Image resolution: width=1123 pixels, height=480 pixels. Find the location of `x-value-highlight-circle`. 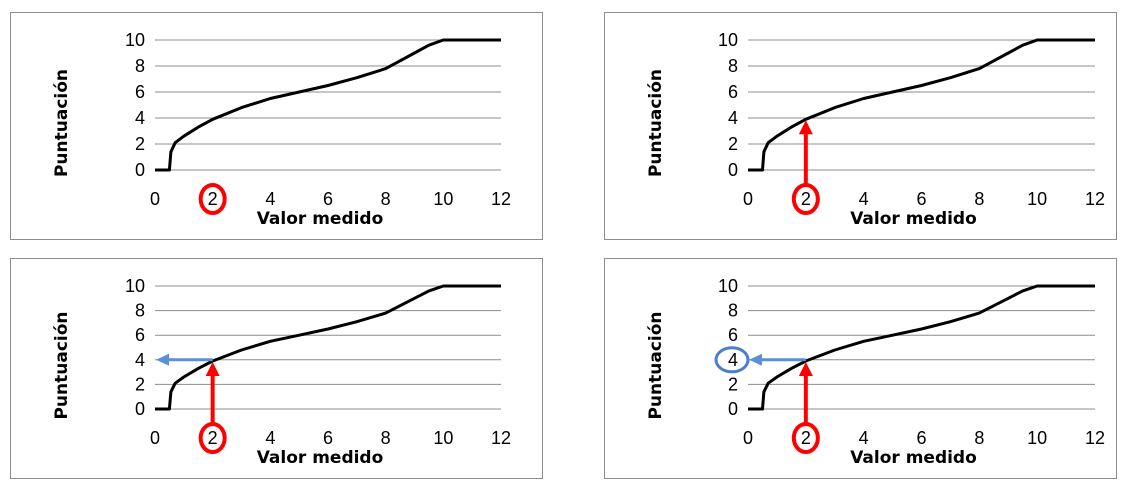

x-value-highlight-circle is located at coordinates (212, 199).